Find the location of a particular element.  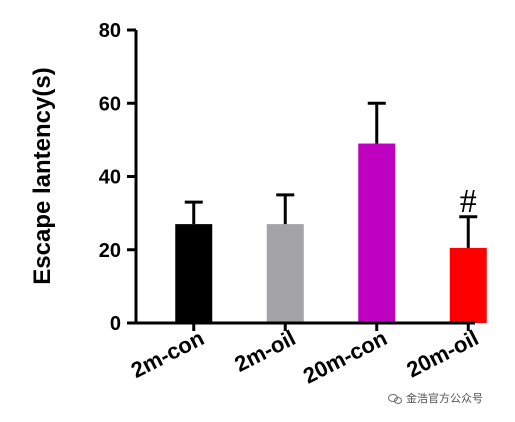

x-tick-label-20m-oil: 20m-oil is located at coordinates (443, 353).